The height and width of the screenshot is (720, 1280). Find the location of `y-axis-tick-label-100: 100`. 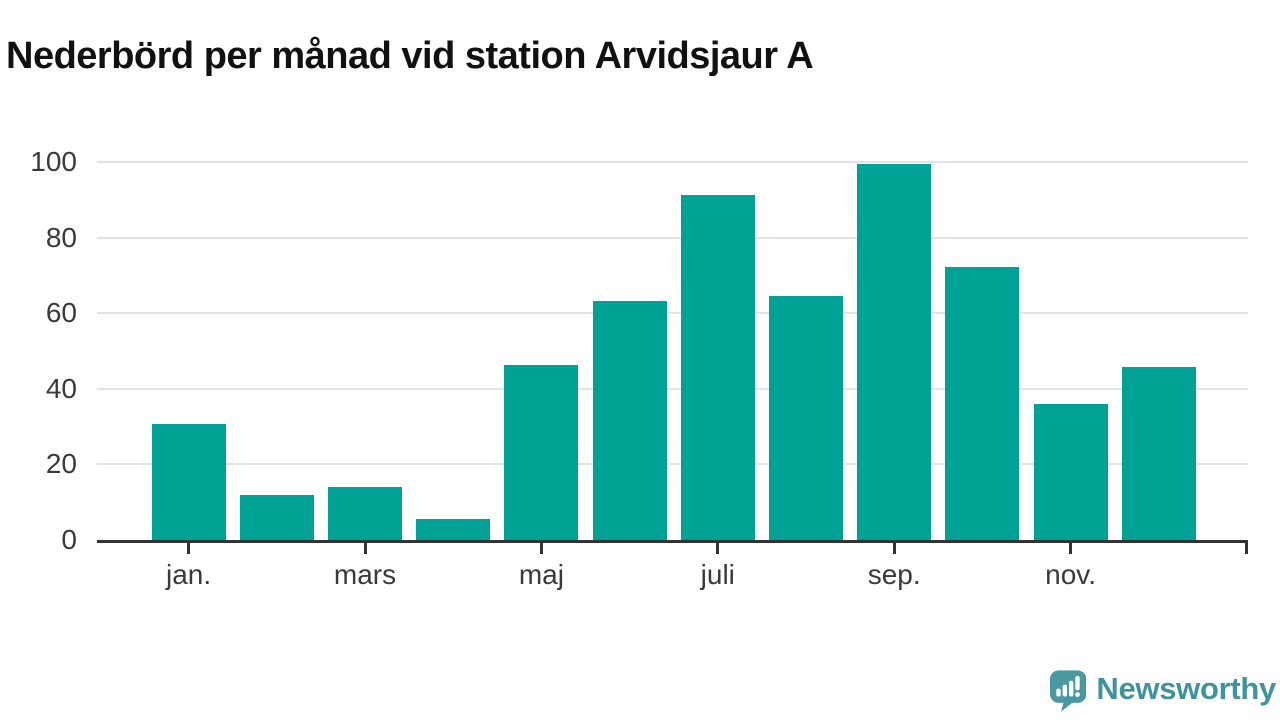

y-axis-tick-label-100: 100 is located at coordinates (53, 161).